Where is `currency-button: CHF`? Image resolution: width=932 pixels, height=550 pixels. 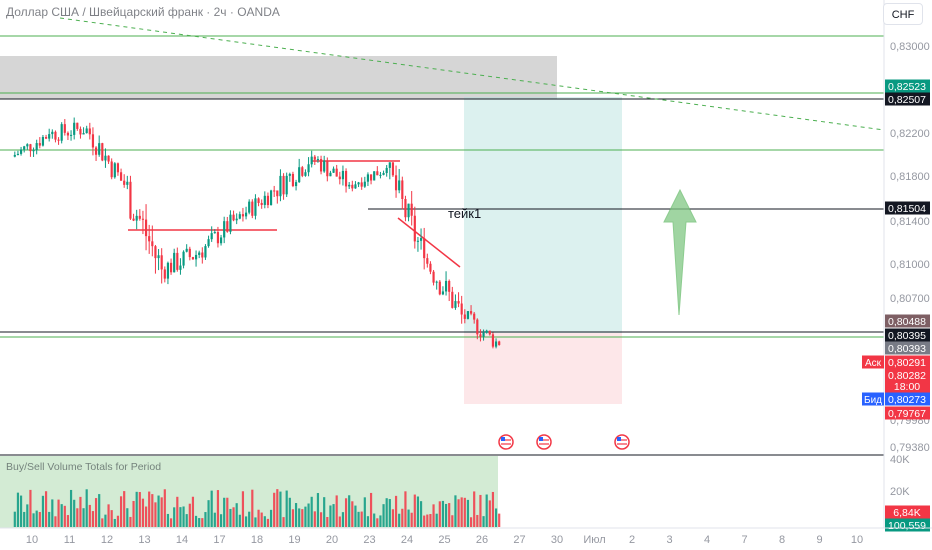
currency-button: CHF is located at coordinates (903, 14).